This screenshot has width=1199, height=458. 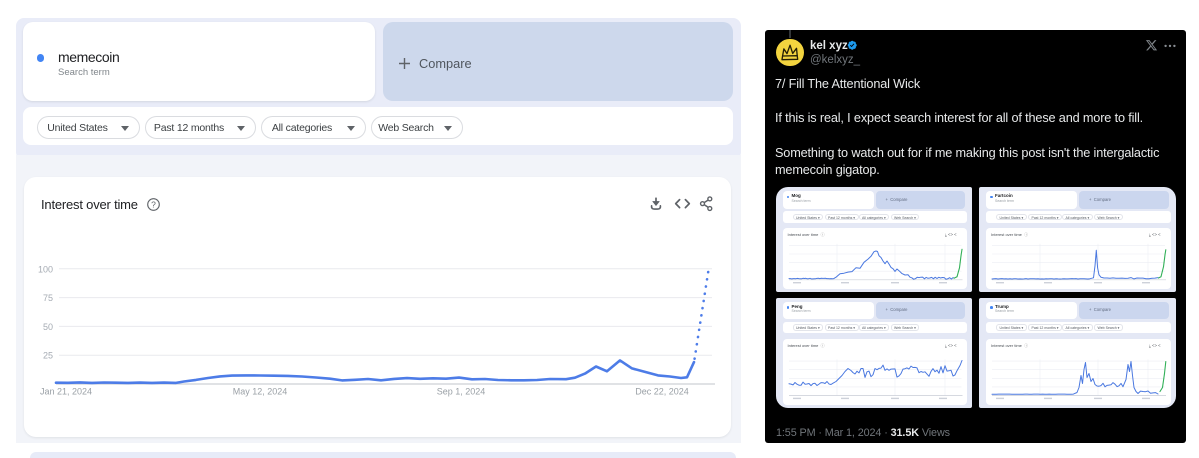 I want to click on svg-text: May 12, 2024, so click(x=260, y=392).